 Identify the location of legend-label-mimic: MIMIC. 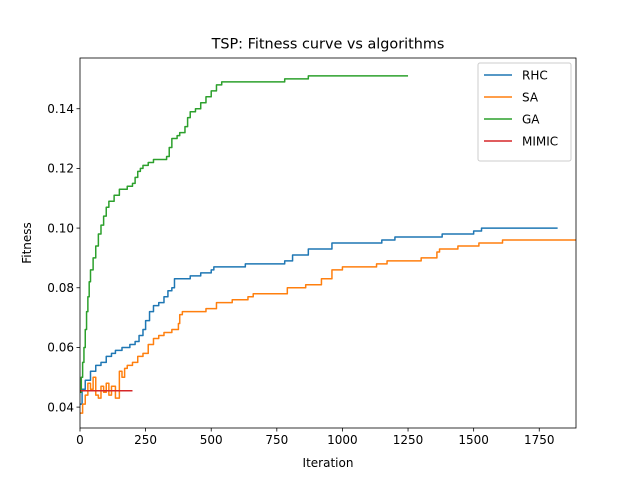
(540, 141).